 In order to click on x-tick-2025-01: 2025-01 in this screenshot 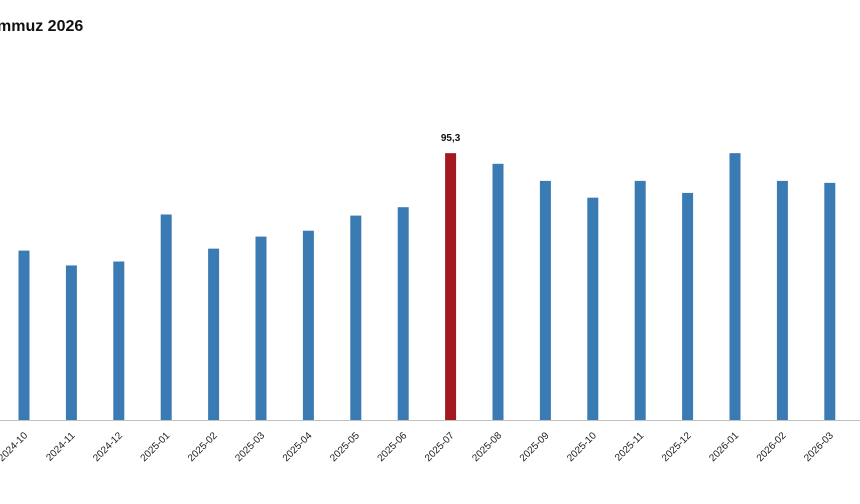, I will do `click(156, 447)`.